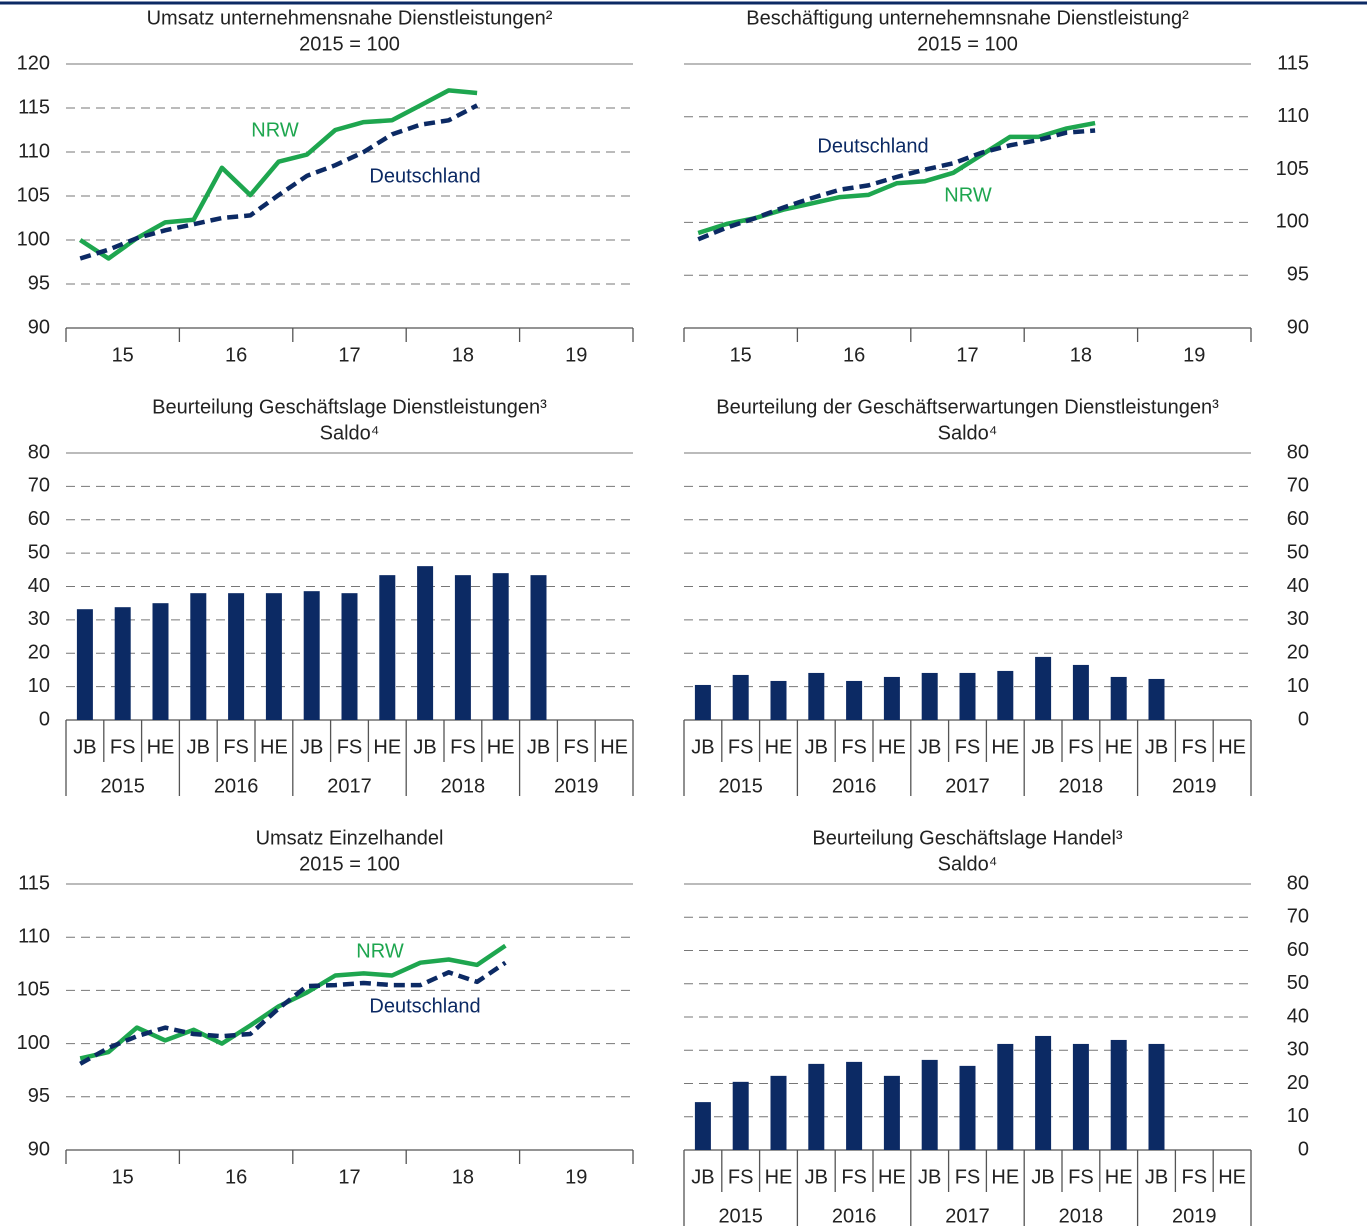  Describe the element at coordinates (293, 1013) in the screenshot. I see `series-line` at that location.